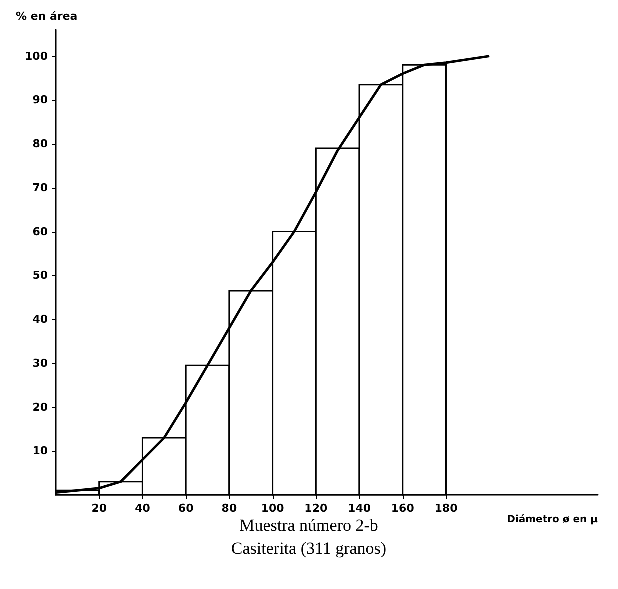 This screenshot has width=618, height=589. I want to click on y-tick-label: 60, so click(40, 231).